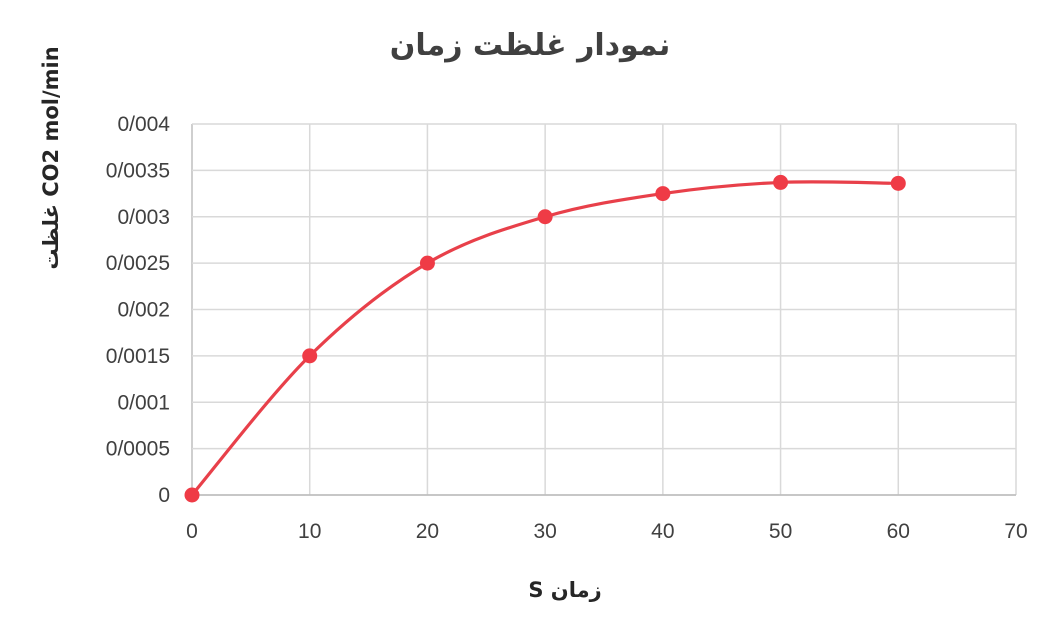  What do you see at coordinates (51, 157) in the screenshot?
I see `y-axis-label: CO2 mol/min غلظت` at bounding box center [51, 157].